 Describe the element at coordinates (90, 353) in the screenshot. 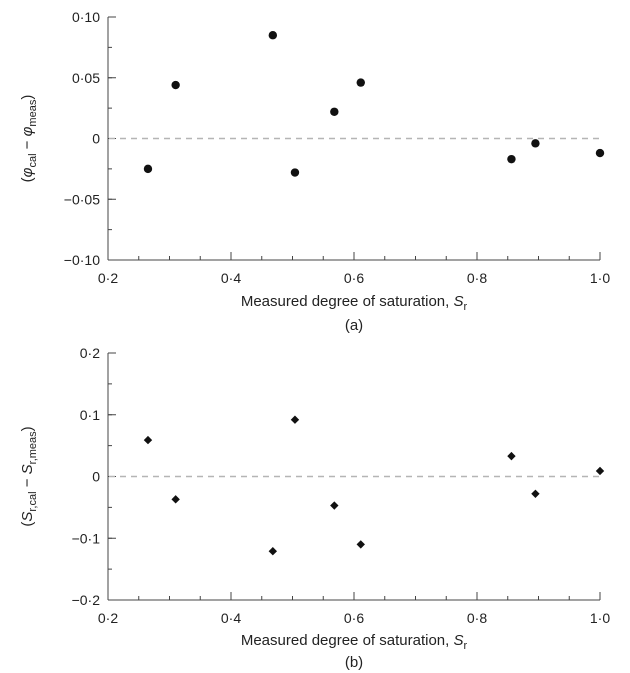

I see `y-tick-label: 0·2` at that location.